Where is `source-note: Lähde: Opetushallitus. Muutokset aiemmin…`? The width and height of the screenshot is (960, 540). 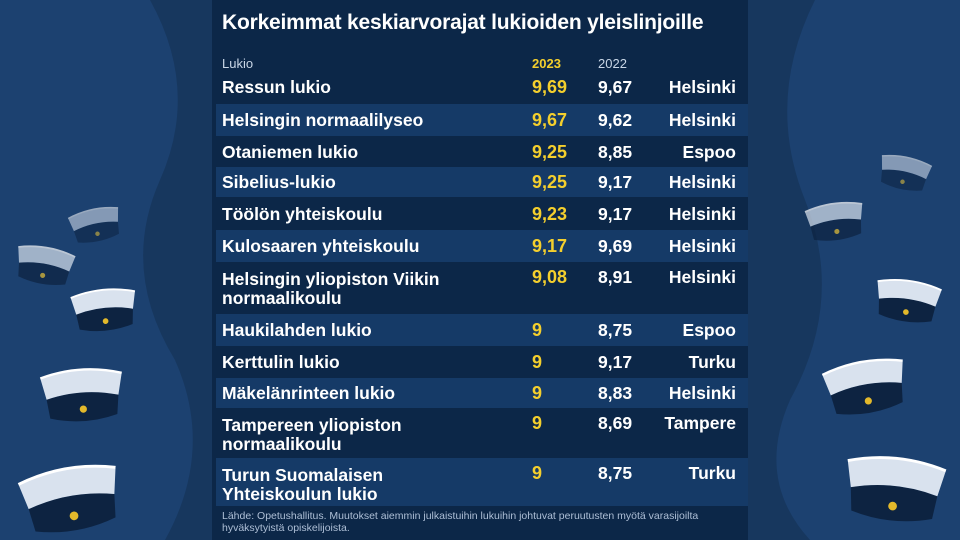
source-note: Lähde: Opetushallitus. Muutokset aiemmin… is located at coordinates (460, 522).